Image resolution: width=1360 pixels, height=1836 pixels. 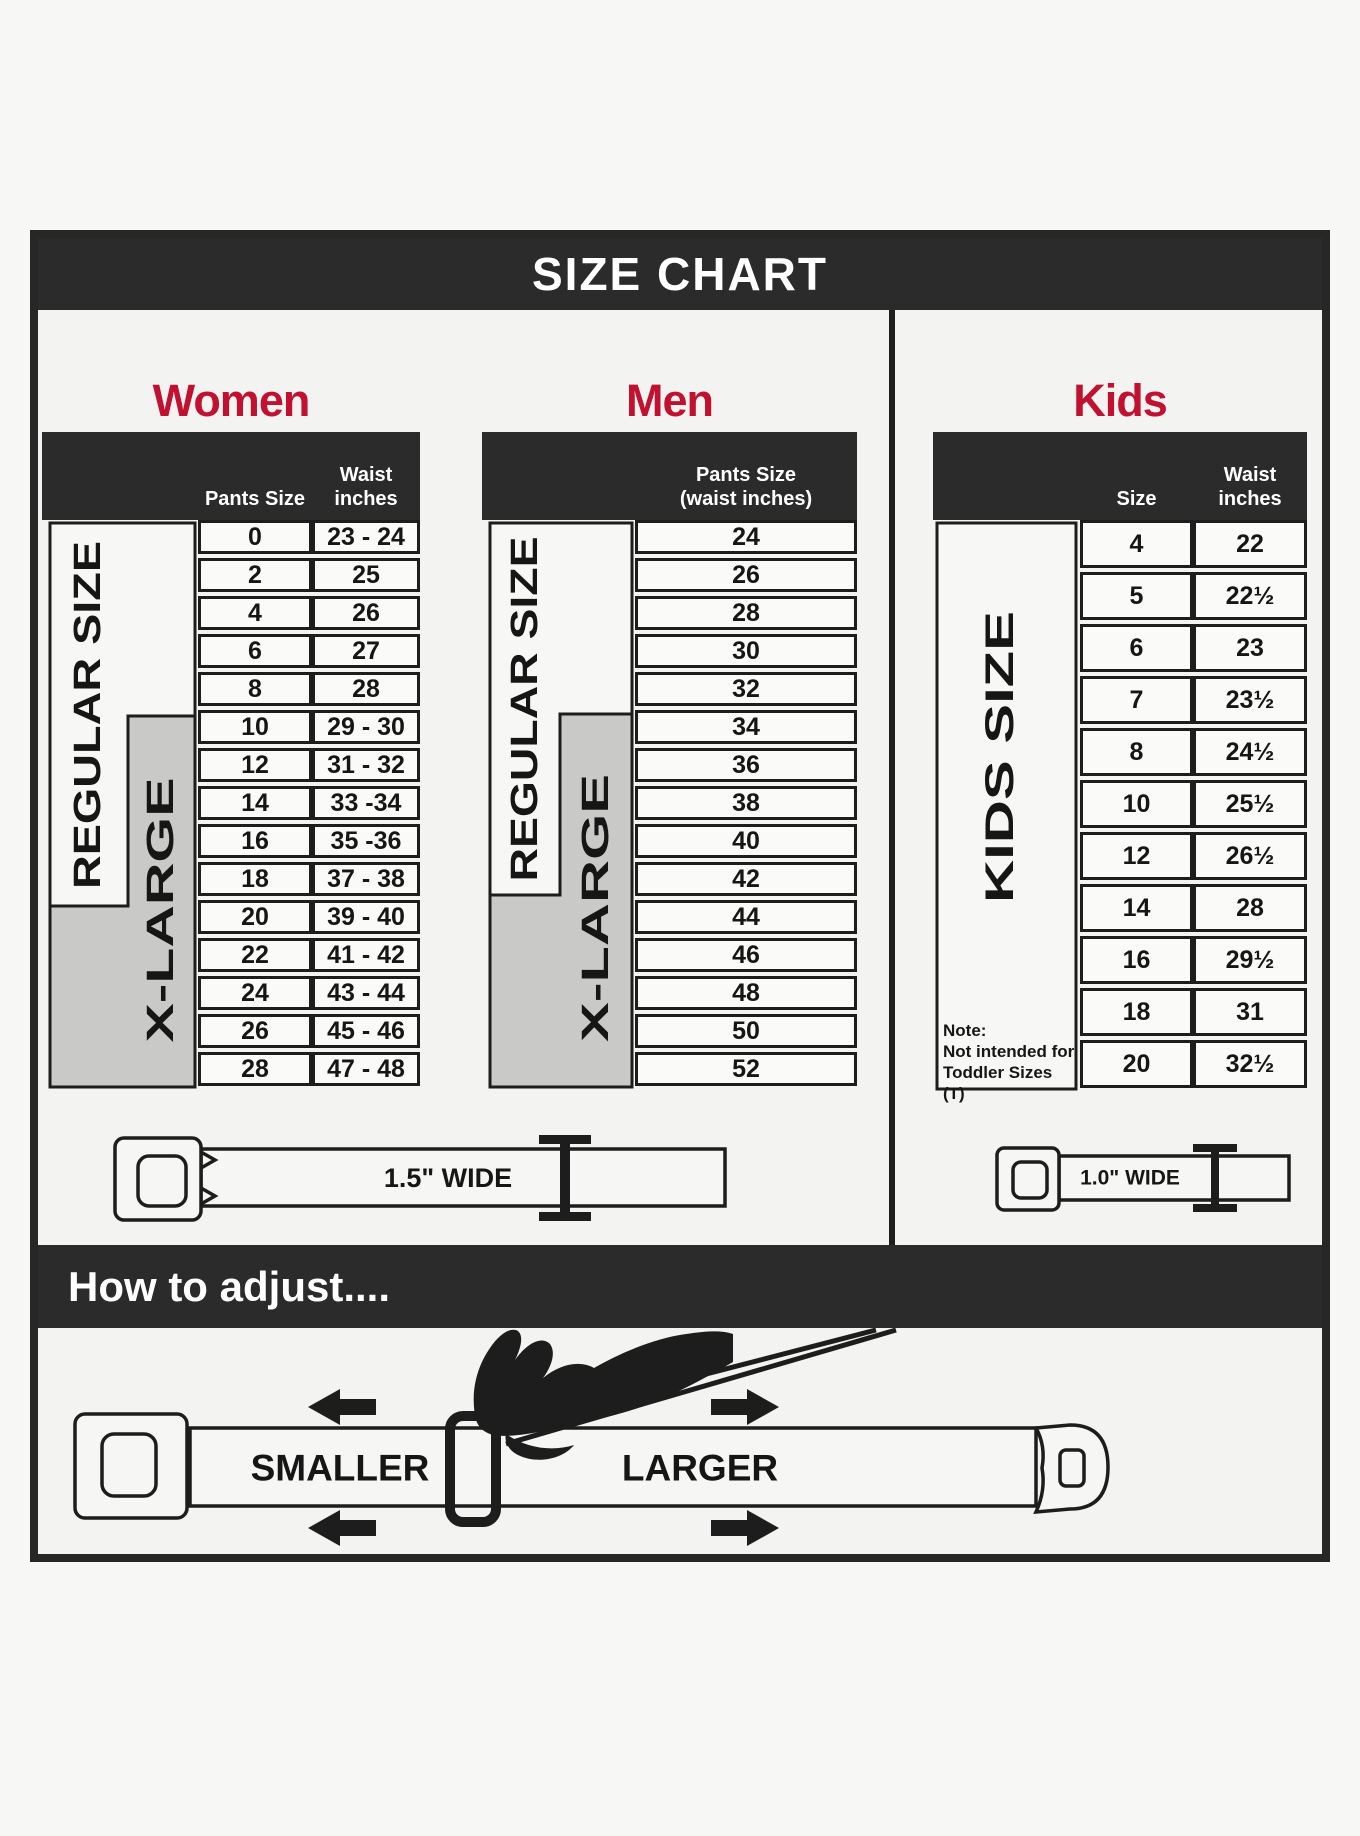 I want to click on table-cell: 25, so click(x=366, y=575).